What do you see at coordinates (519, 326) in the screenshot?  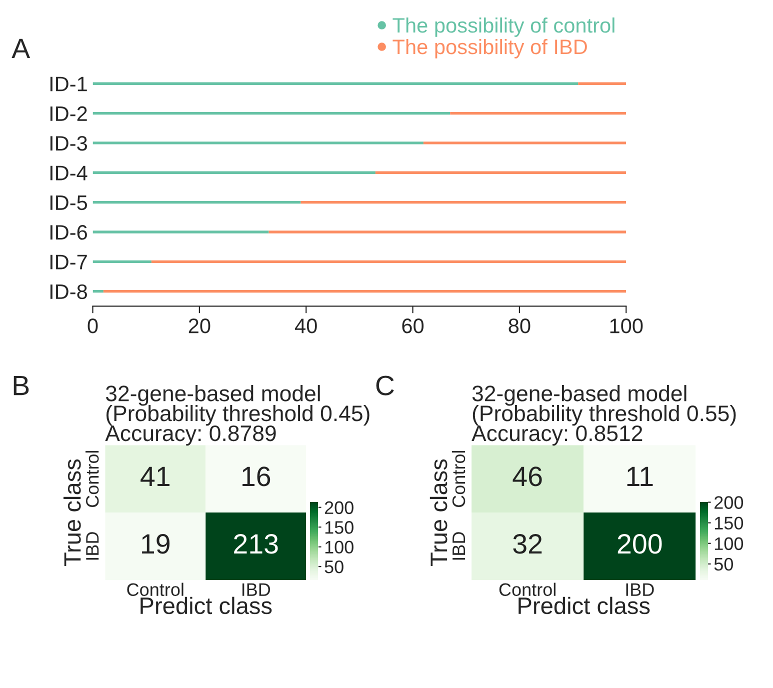 I see `x-tick-label: 80` at bounding box center [519, 326].